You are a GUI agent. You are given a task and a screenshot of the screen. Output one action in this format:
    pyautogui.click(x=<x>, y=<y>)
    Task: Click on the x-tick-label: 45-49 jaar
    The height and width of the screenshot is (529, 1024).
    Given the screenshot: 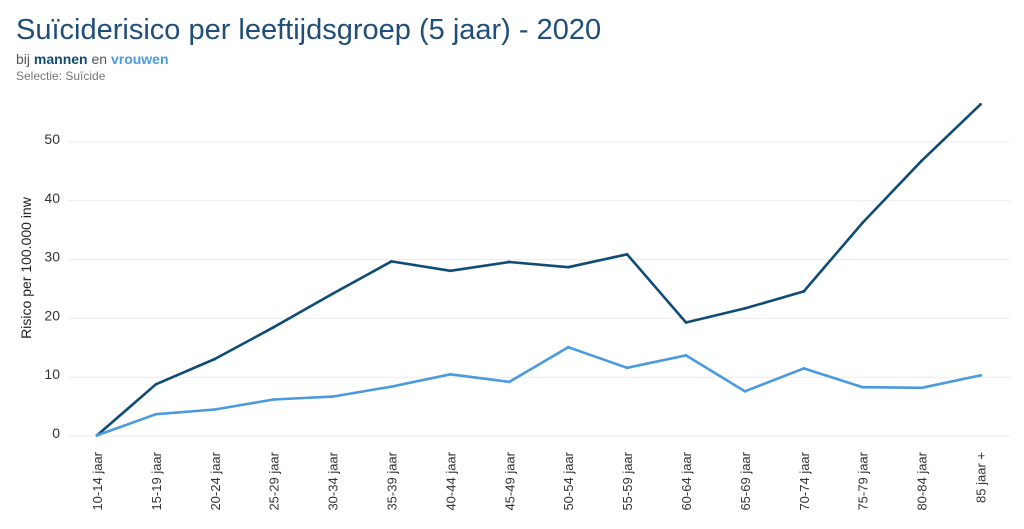 What is the action you would take?
    pyautogui.click(x=509, y=480)
    